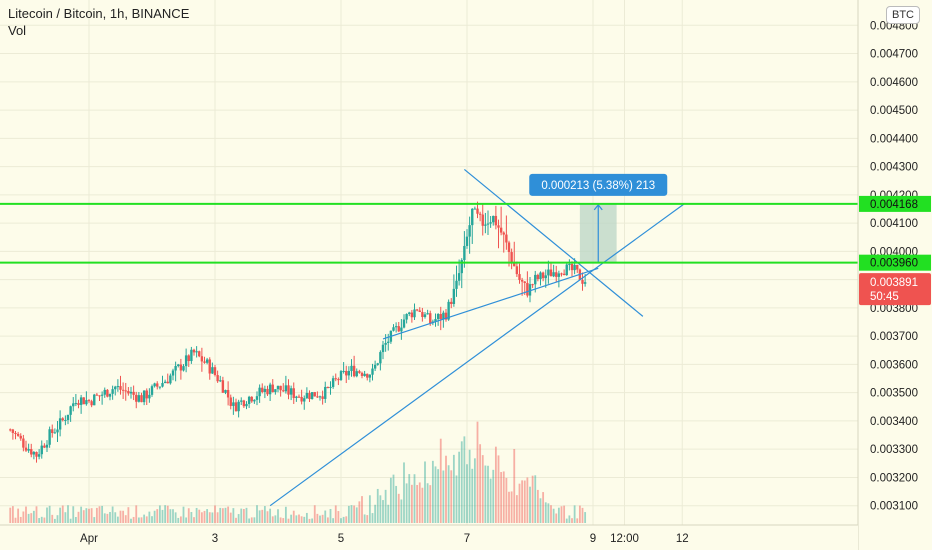 This screenshot has height=550, width=932. I want to click on level-tag, so click(895, 203).